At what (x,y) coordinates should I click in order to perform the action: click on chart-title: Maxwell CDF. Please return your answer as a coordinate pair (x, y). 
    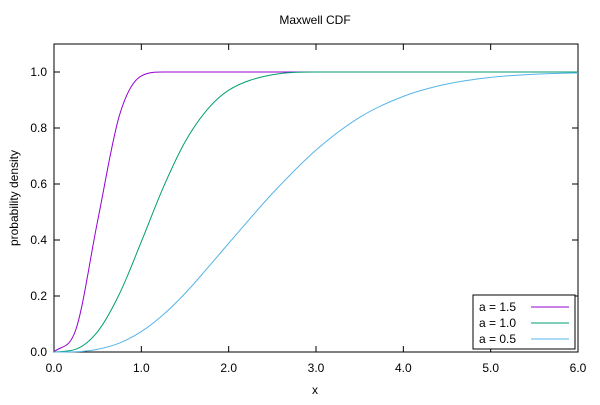
    Looking at the image, I should click on (314, 20).